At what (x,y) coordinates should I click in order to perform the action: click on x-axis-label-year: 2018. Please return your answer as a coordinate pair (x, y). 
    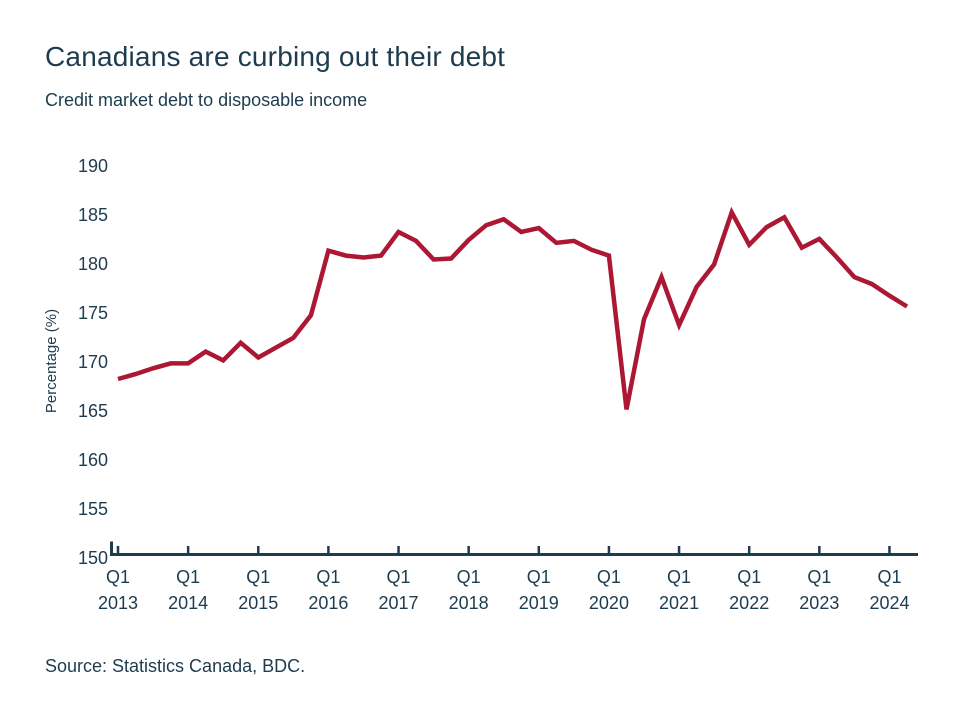
    Looking at the image, I should click on (469, 603).